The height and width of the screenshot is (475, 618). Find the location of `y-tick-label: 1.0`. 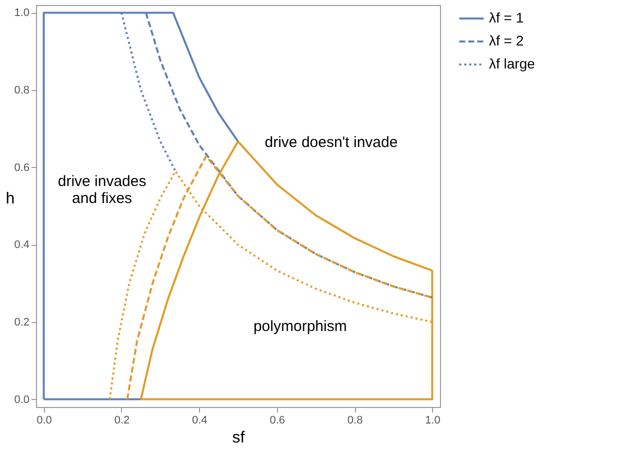

y-tick-label: 1.0 is located at coordinates (22, 13).